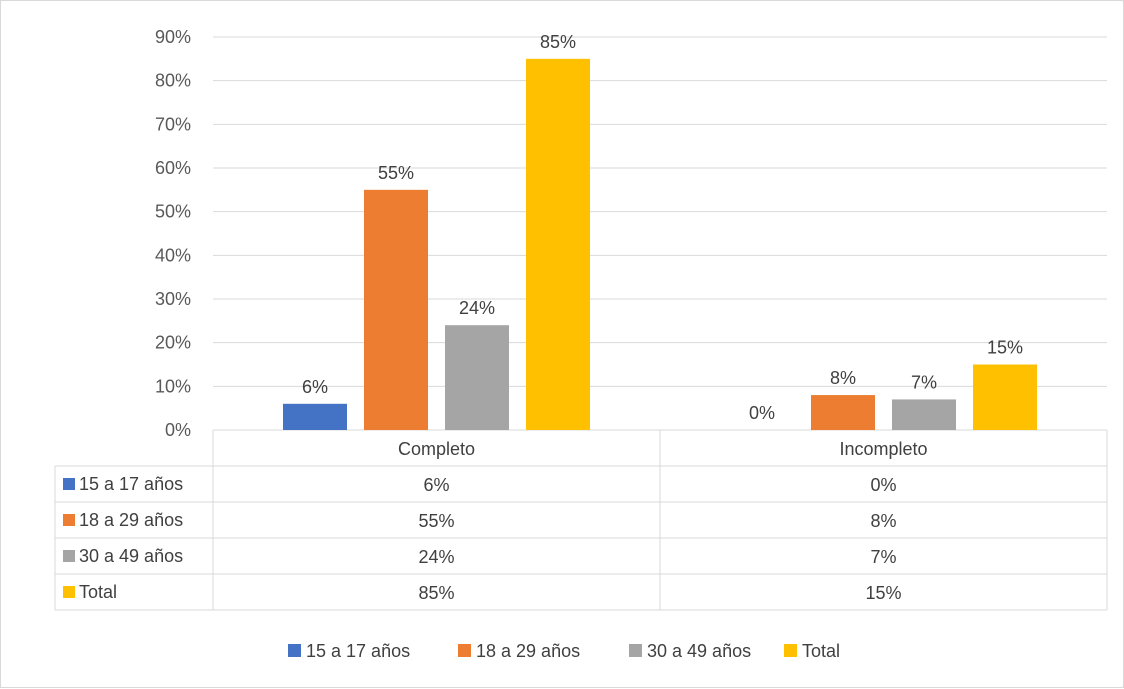  I want to click on y-tick-label: 60%, so click(173, 168).